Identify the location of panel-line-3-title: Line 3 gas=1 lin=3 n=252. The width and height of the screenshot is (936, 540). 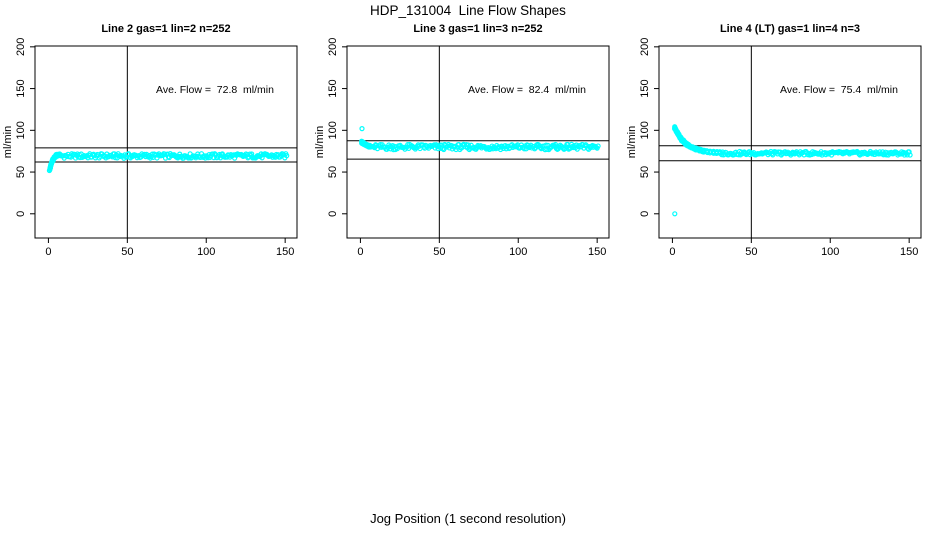
(478, 29).